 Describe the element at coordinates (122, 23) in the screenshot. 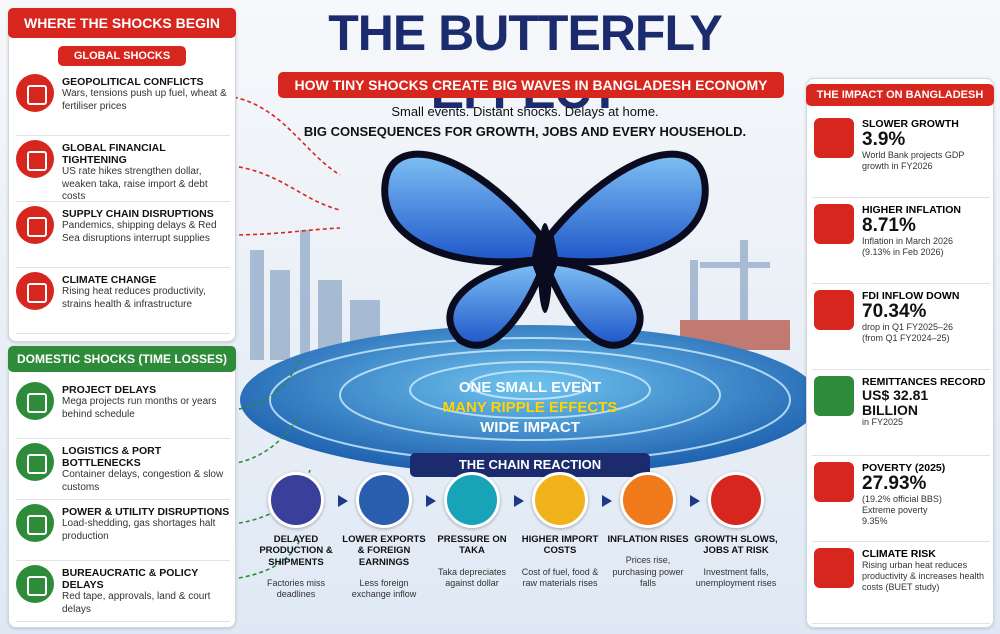

I see `left-title: WHERE THE SHOCKS BEGIN` at that location.